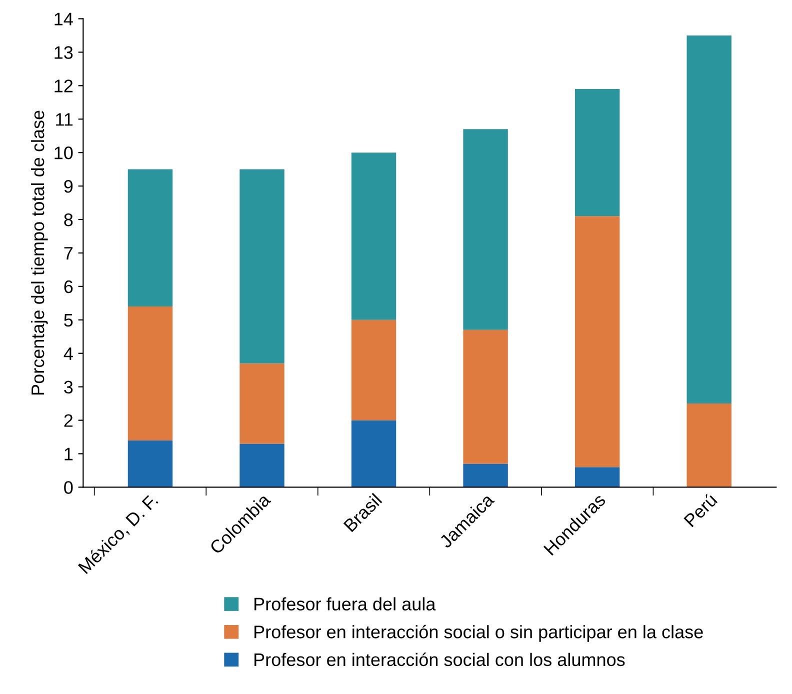 The height and width of the screenshot is (694, 792). Describe the element at coordinates (63, 153) in the screenshot. I see `y-tick-label: 10` at that location.